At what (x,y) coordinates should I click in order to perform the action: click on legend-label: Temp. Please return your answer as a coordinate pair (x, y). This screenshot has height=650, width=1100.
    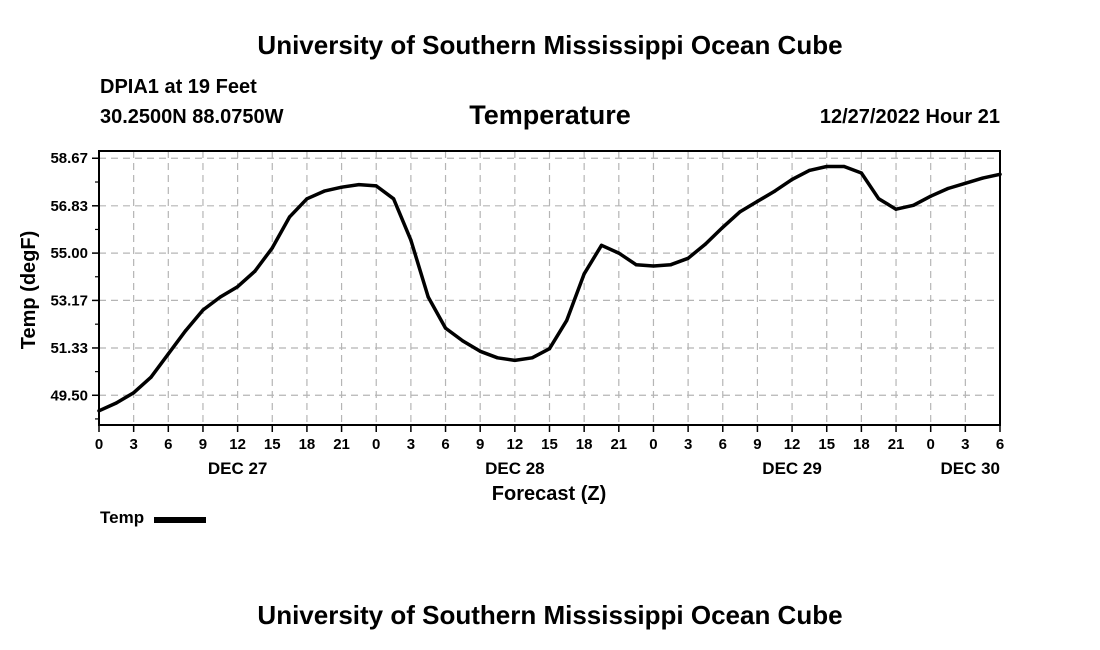
    Looking at the image, I should click on (122, 517).